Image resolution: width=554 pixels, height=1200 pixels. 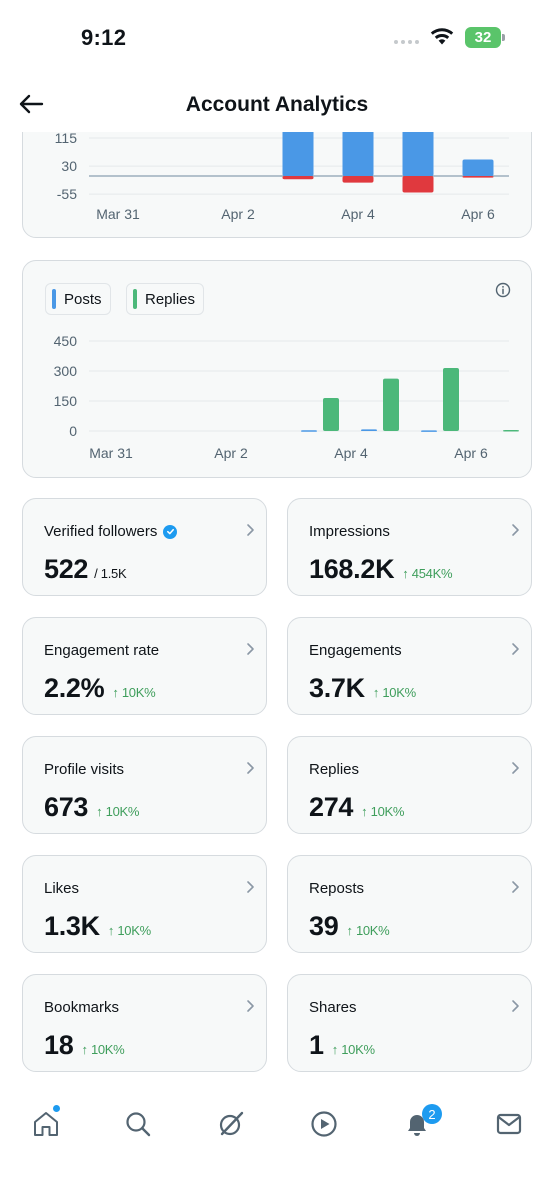 What do you see at coordinates (54, 299) in the screenshot?
I see `posts-swatch` at bounding box center [54, 299].